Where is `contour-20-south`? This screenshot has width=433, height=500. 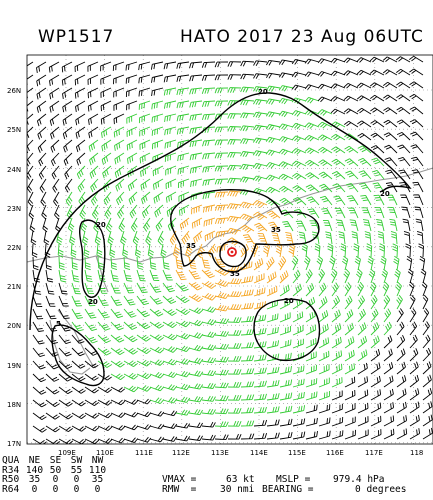
contour-20-south is located at coordinates (78, 355).